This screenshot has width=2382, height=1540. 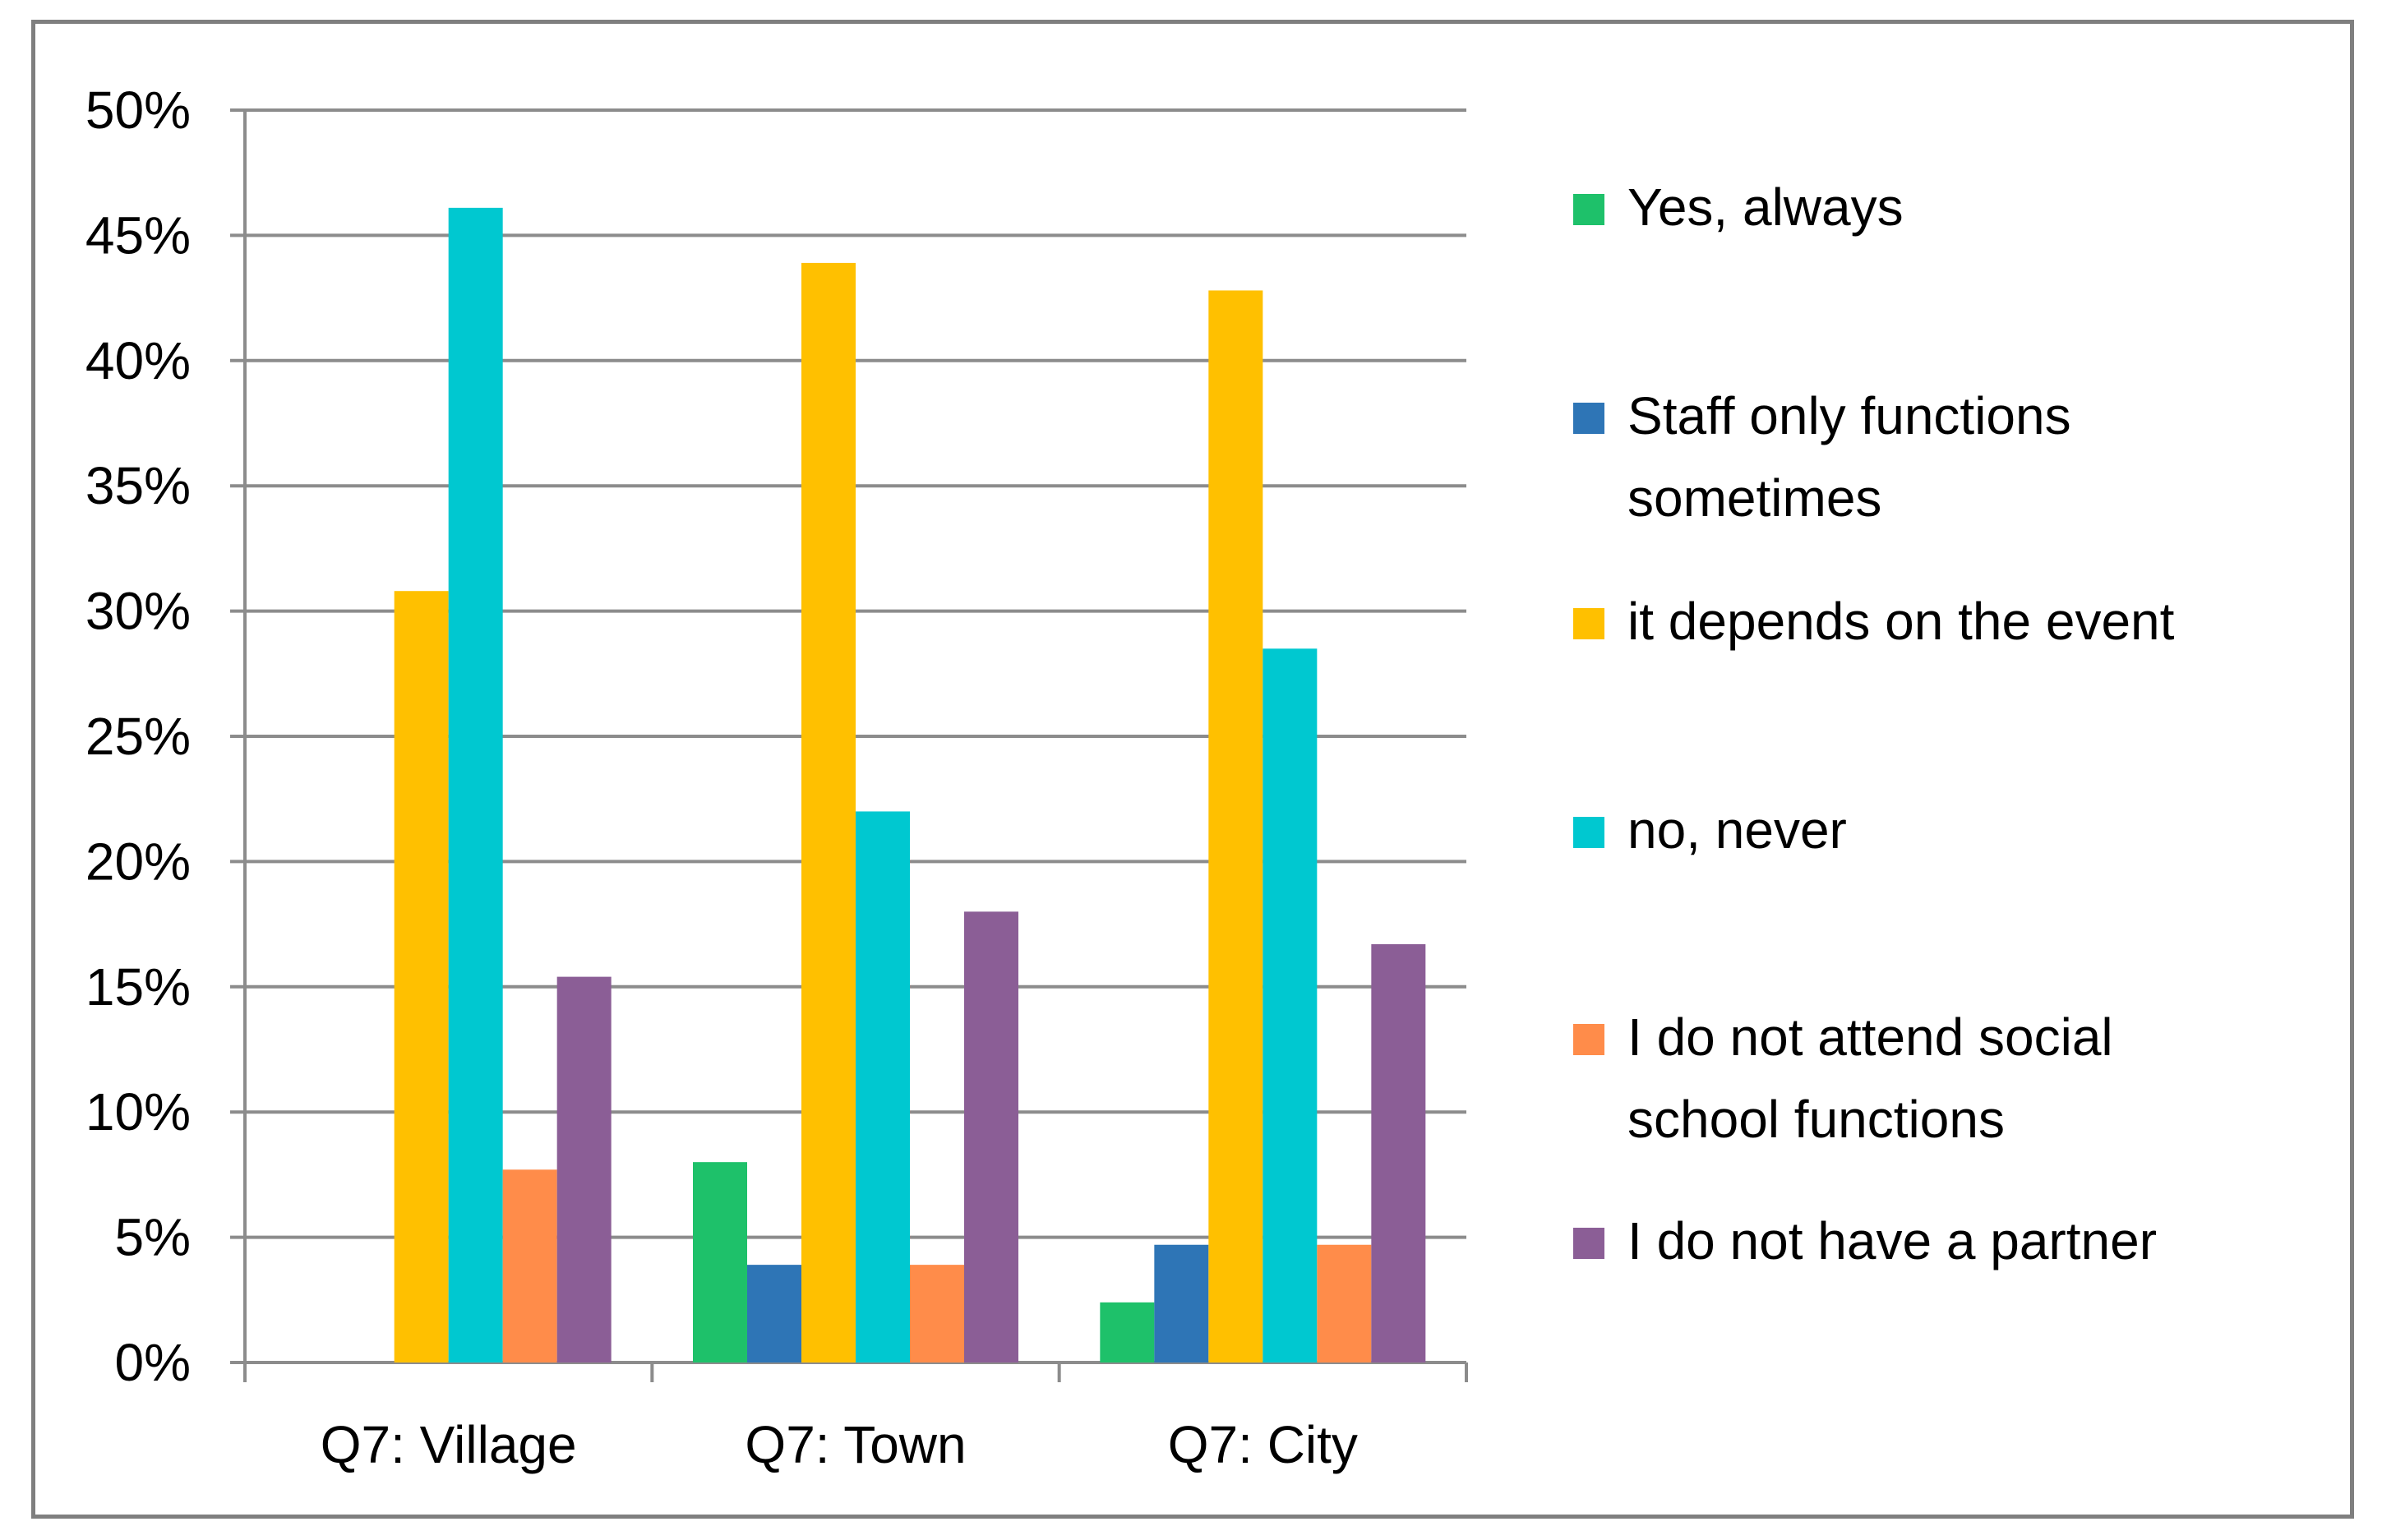 I want to click on legend-label: Staff only functions, so click(x=1849, y=415).